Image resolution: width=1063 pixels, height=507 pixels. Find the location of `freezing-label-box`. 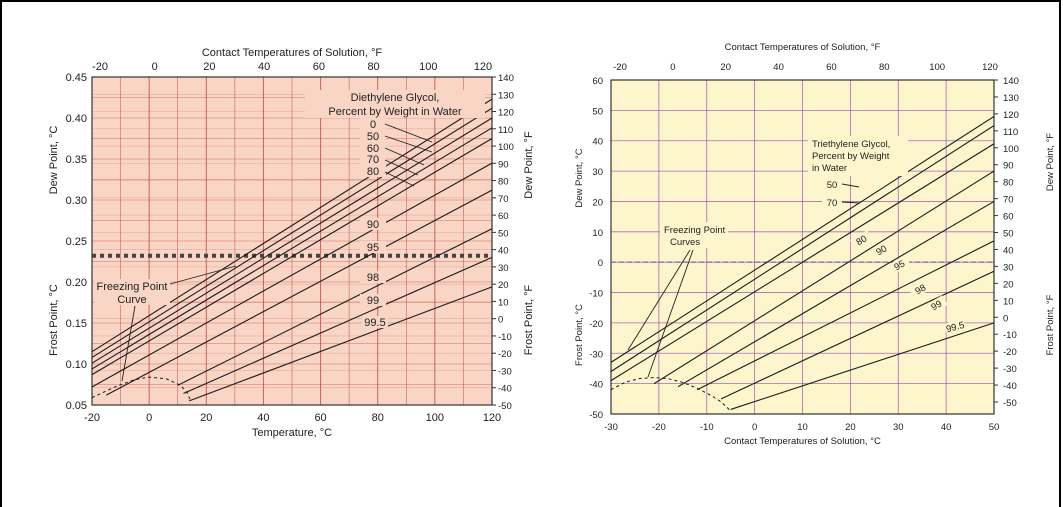

freezing-label-box is located at coordinates (132, 292).